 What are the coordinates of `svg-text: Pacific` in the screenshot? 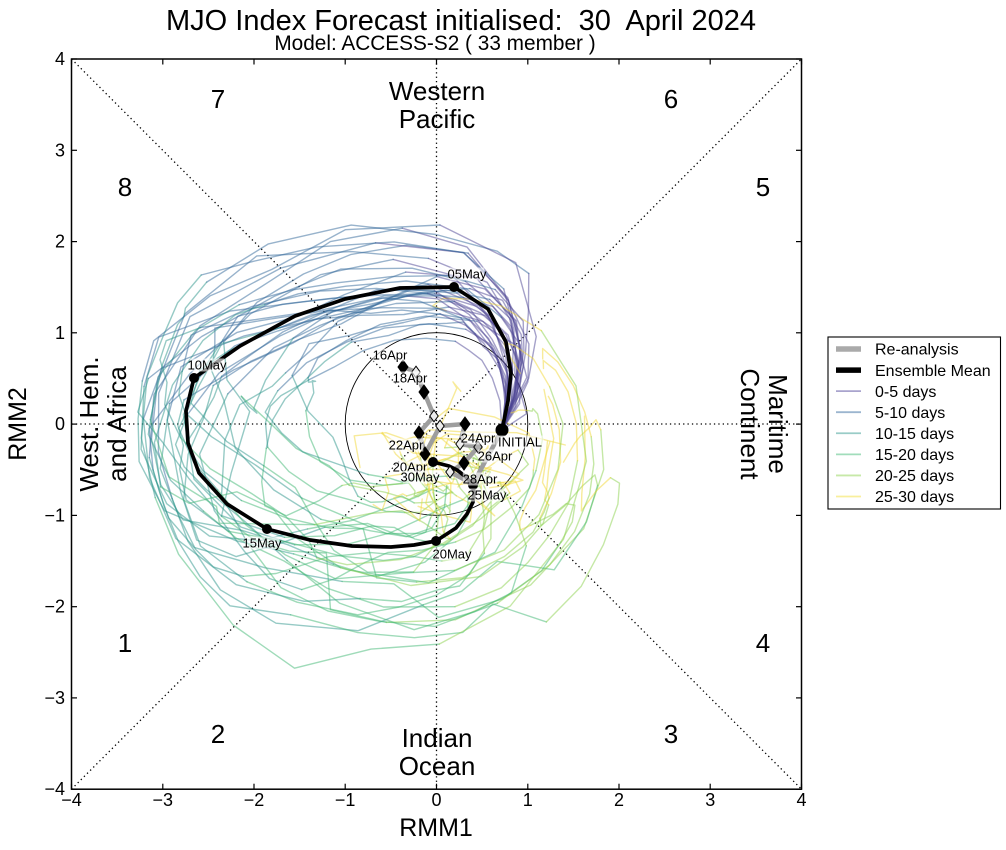 It's located at (437, 119).